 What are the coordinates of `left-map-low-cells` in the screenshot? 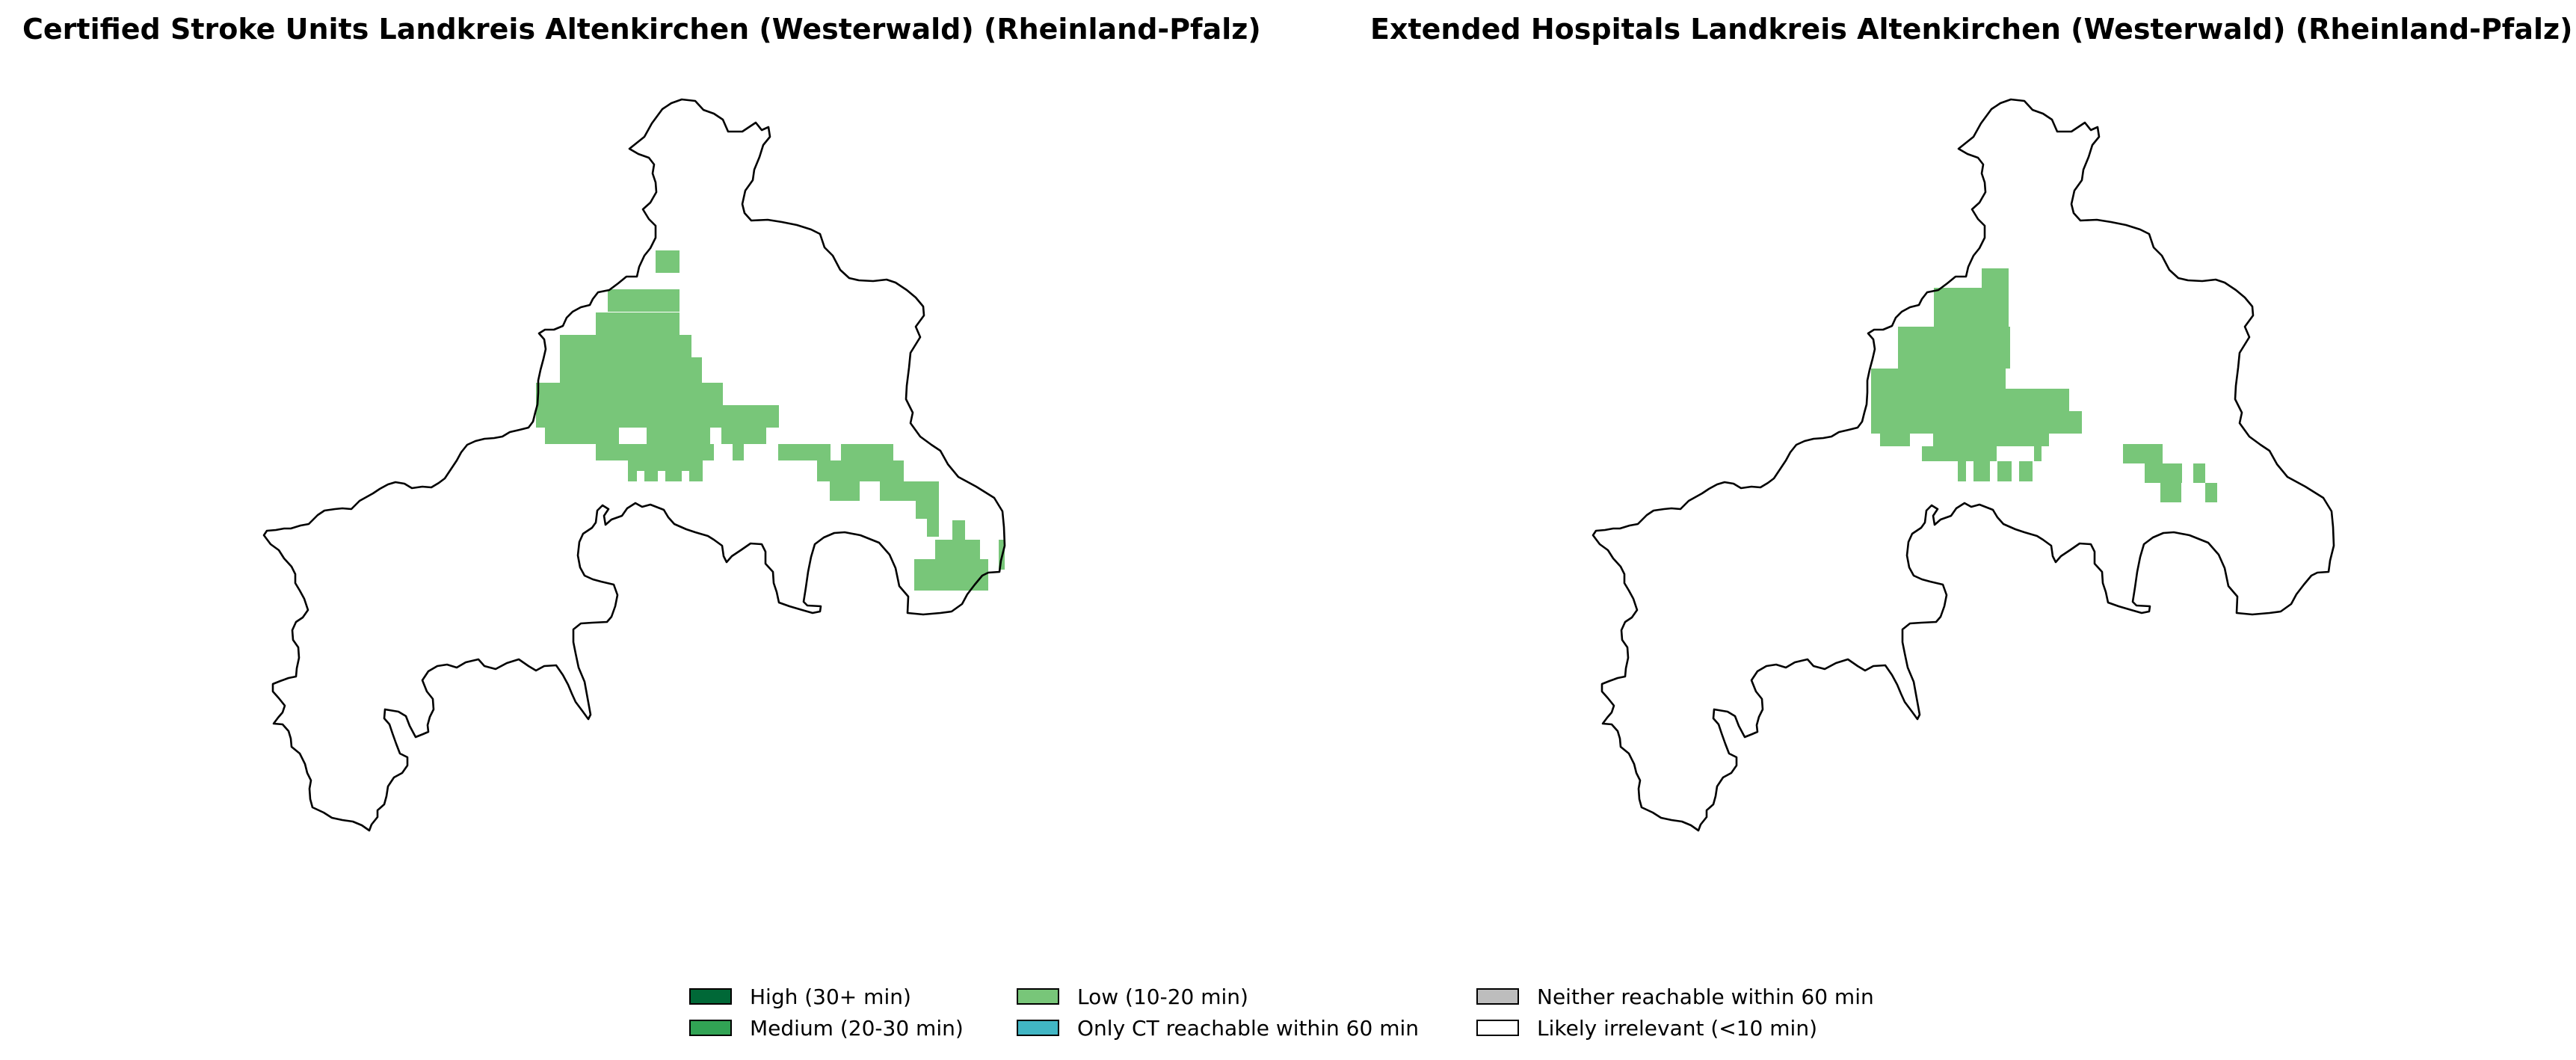 It's located at (770, 420).